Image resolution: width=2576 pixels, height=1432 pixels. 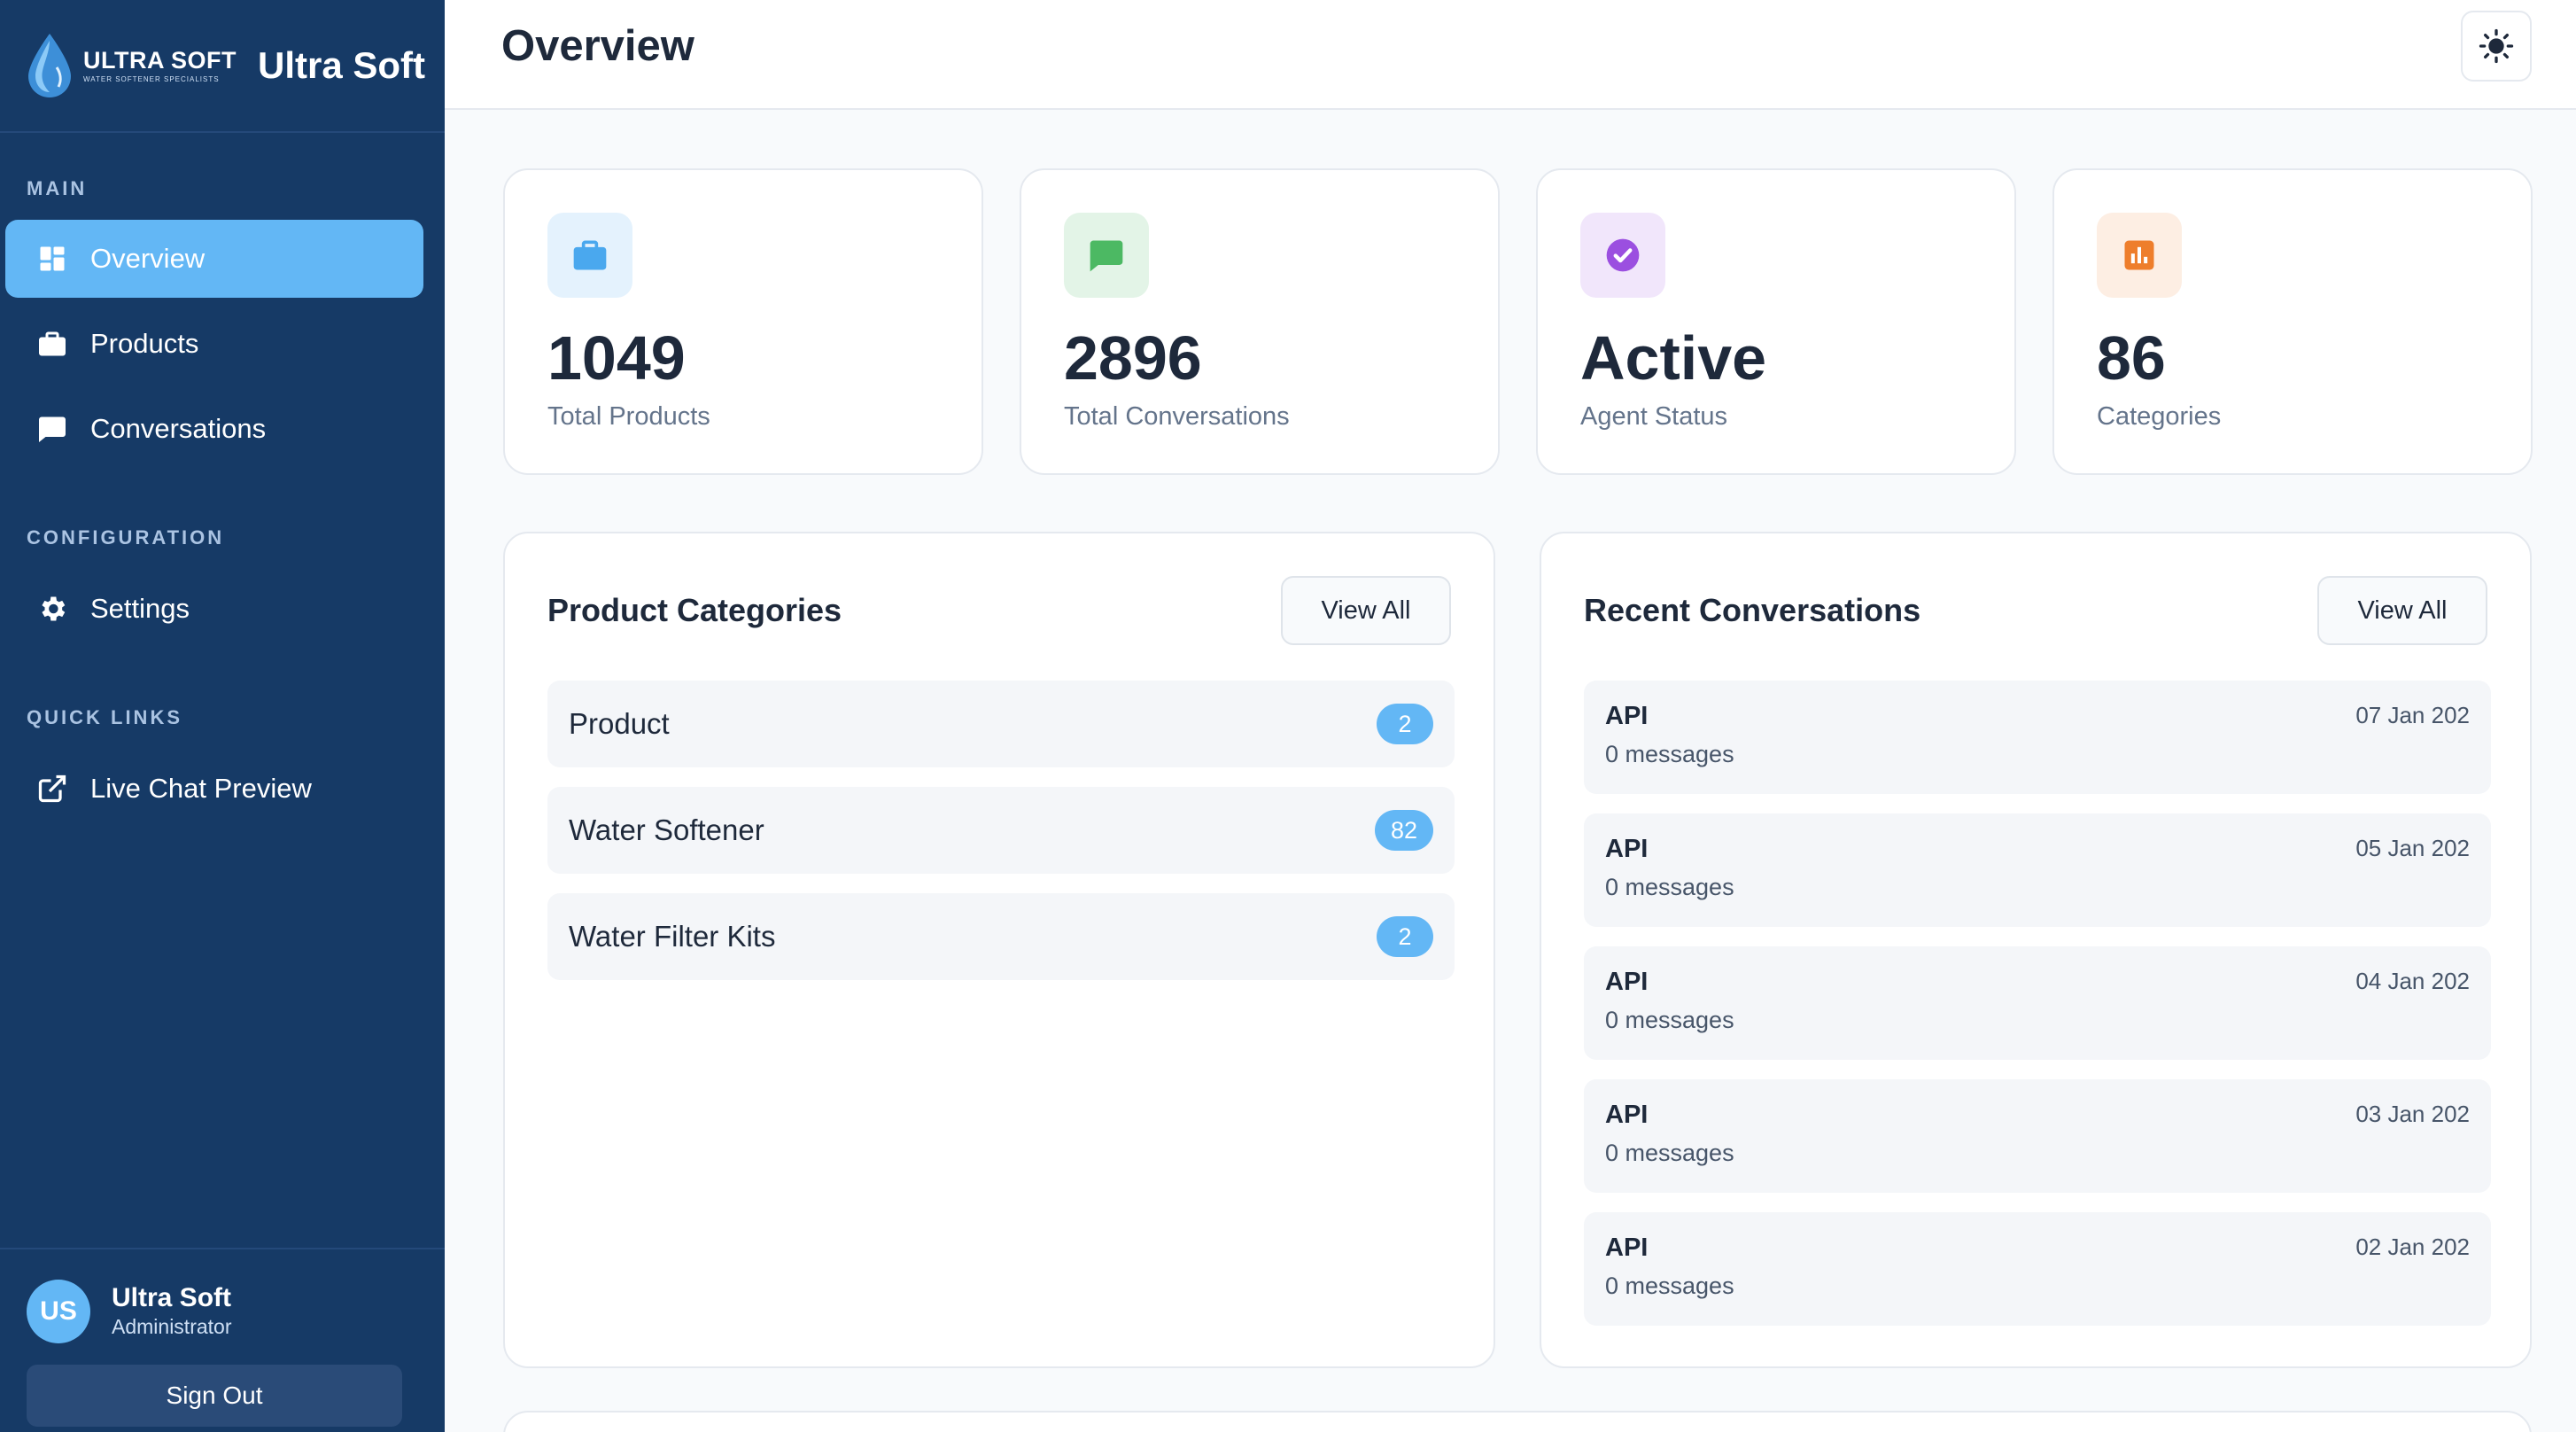 What do you see at coordinates (52, 789) in the screenshot?
I see `external-link-icon` at bounding box center [52, 789].